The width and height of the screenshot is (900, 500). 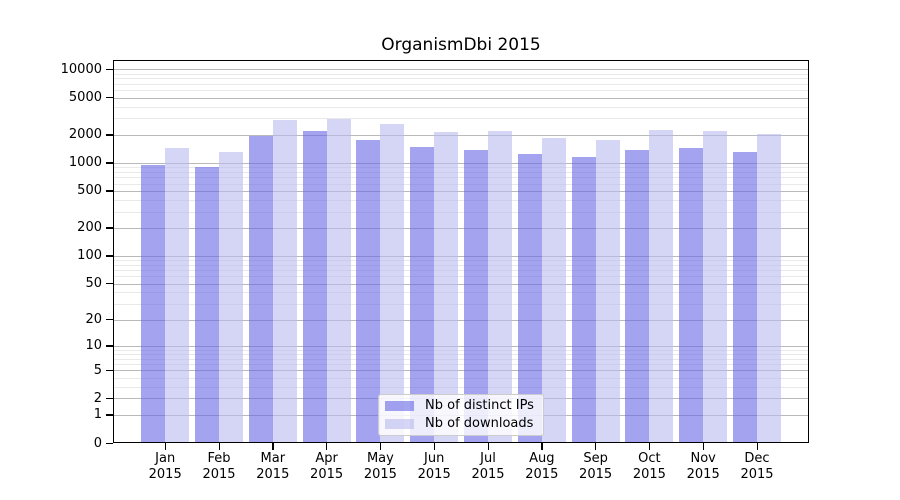 I want to click on x-tick-label-dec: Dec 2015, so click(x=757, y=466).